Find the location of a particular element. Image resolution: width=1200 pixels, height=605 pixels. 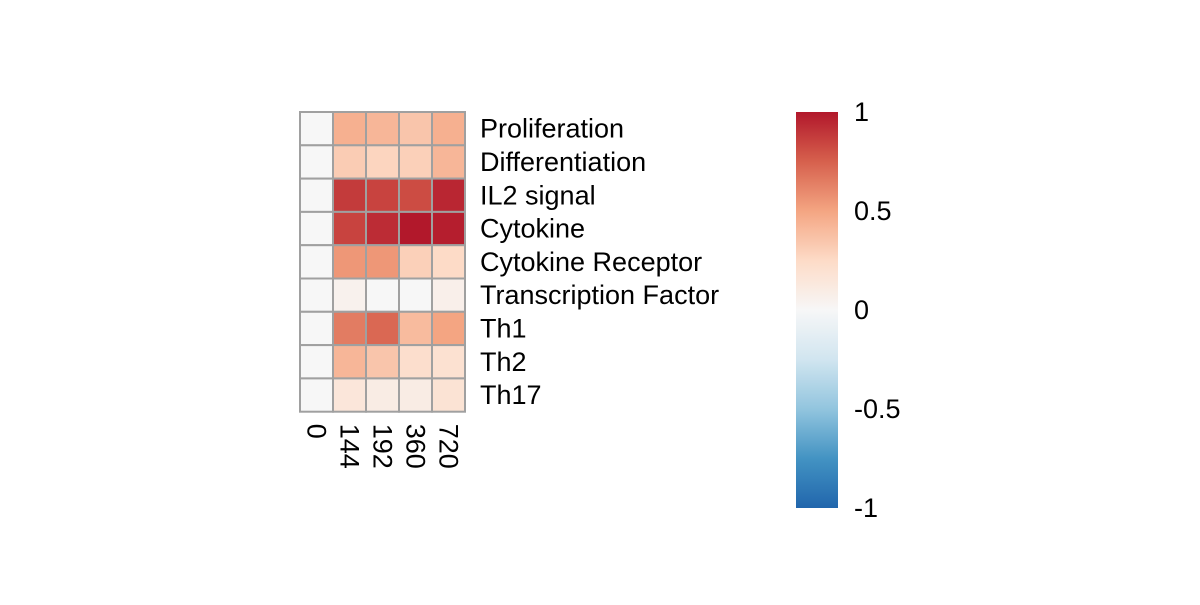

legend-tick-label: 0 is located at coordinates (861, 310).